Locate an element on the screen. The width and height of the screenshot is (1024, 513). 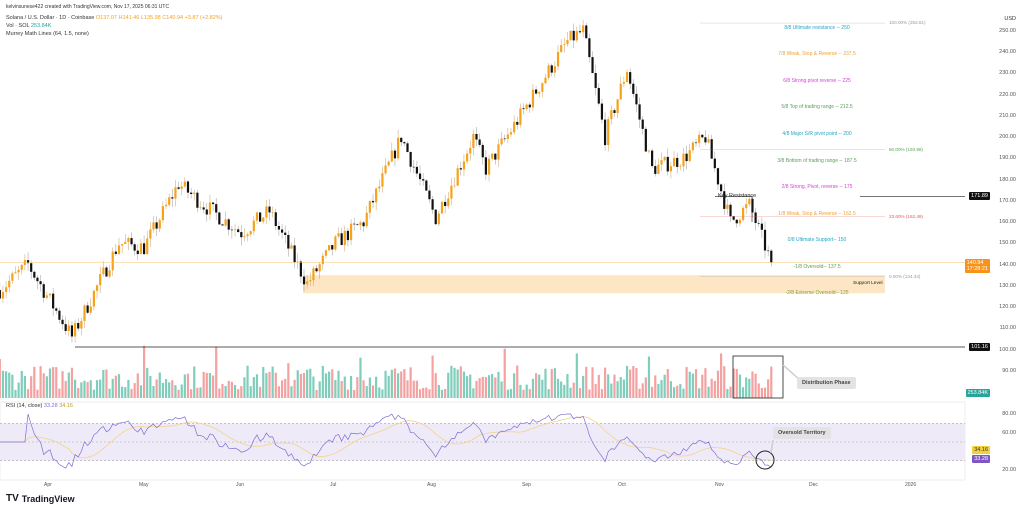
support-level-label: Support Level is located at coordinates (868, 283).